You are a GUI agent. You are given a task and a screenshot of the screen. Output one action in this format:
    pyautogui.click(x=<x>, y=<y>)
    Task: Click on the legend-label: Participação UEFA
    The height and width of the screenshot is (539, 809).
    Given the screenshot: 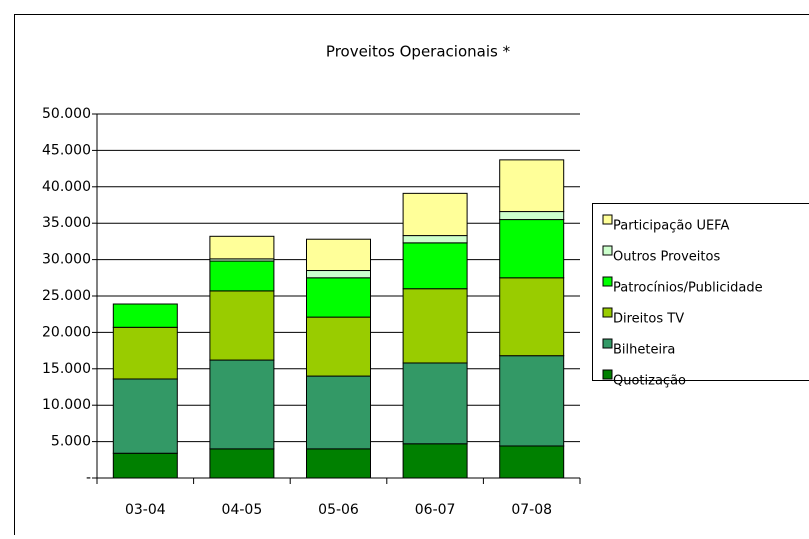 What is the action you would take?
    pyautogui.click(x=671, y=226)
    